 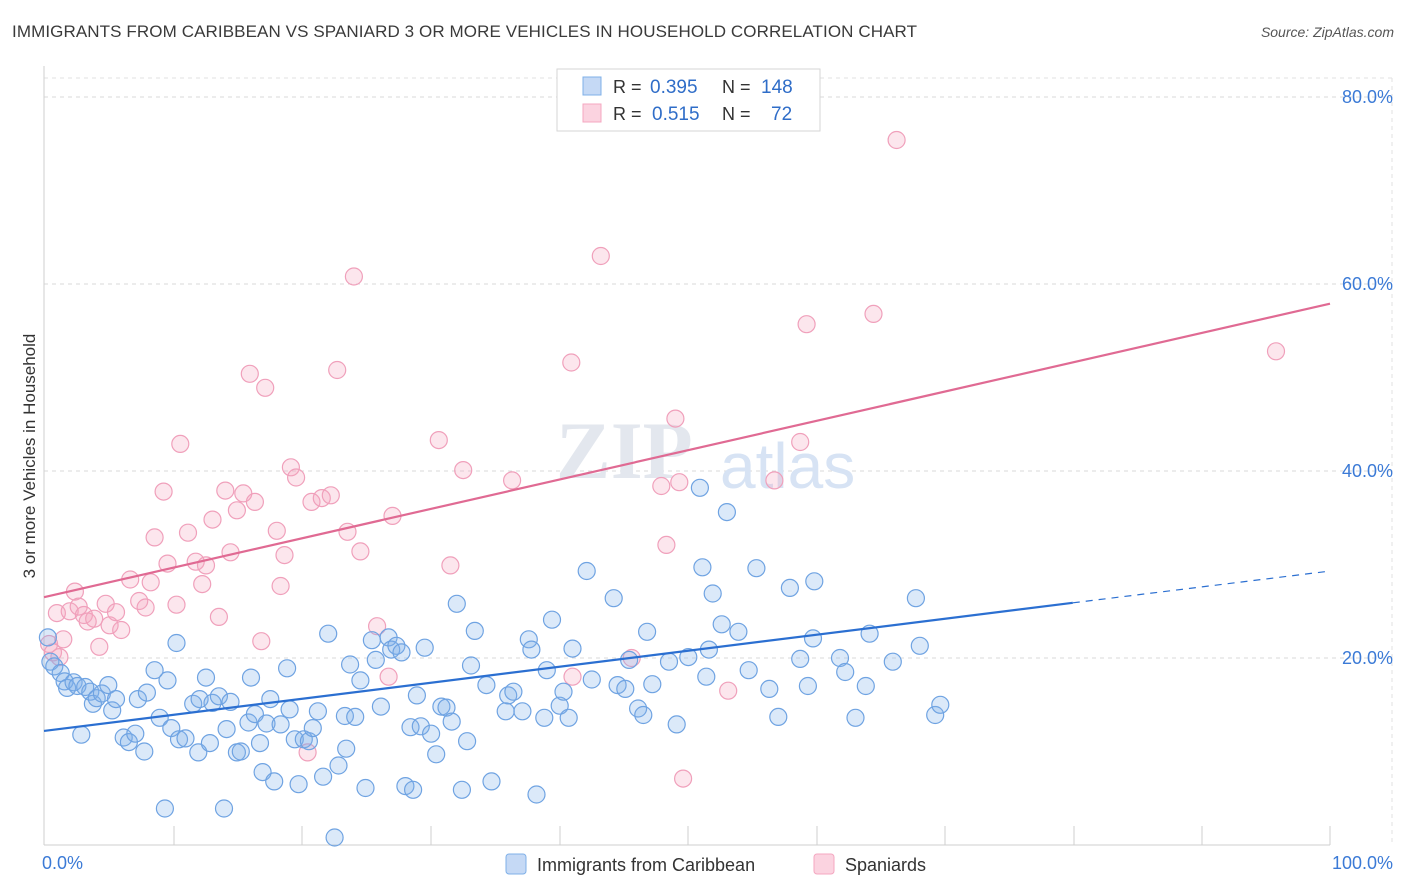 I want to click on y-tick-label-0: 20.0%, so click(x=1367, y=658).